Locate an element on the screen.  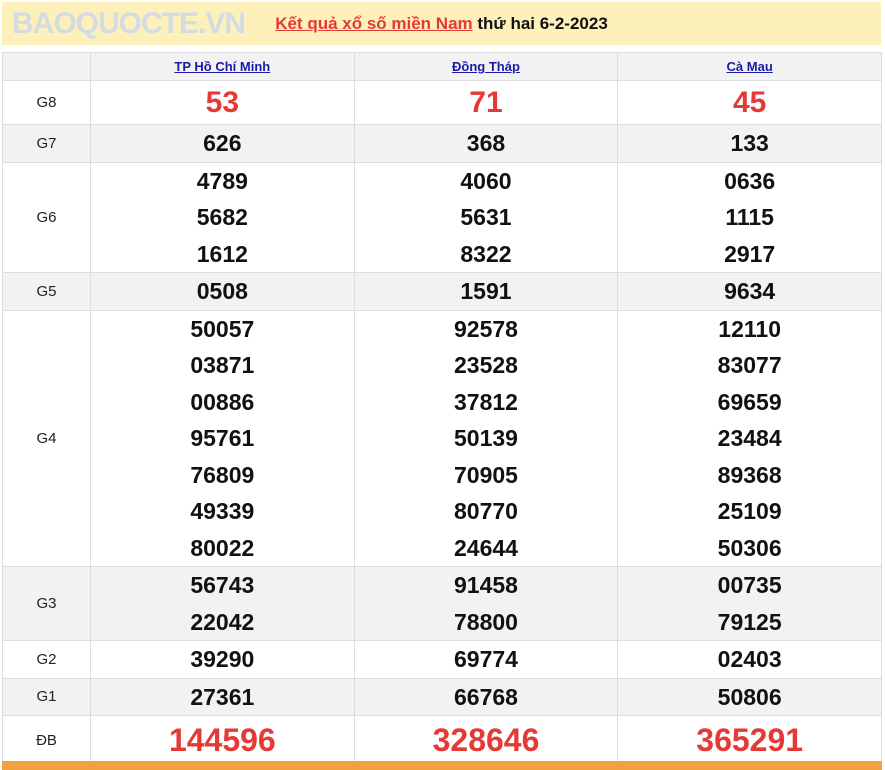
prize-cell: 133 is located at coordinates (749, 143).